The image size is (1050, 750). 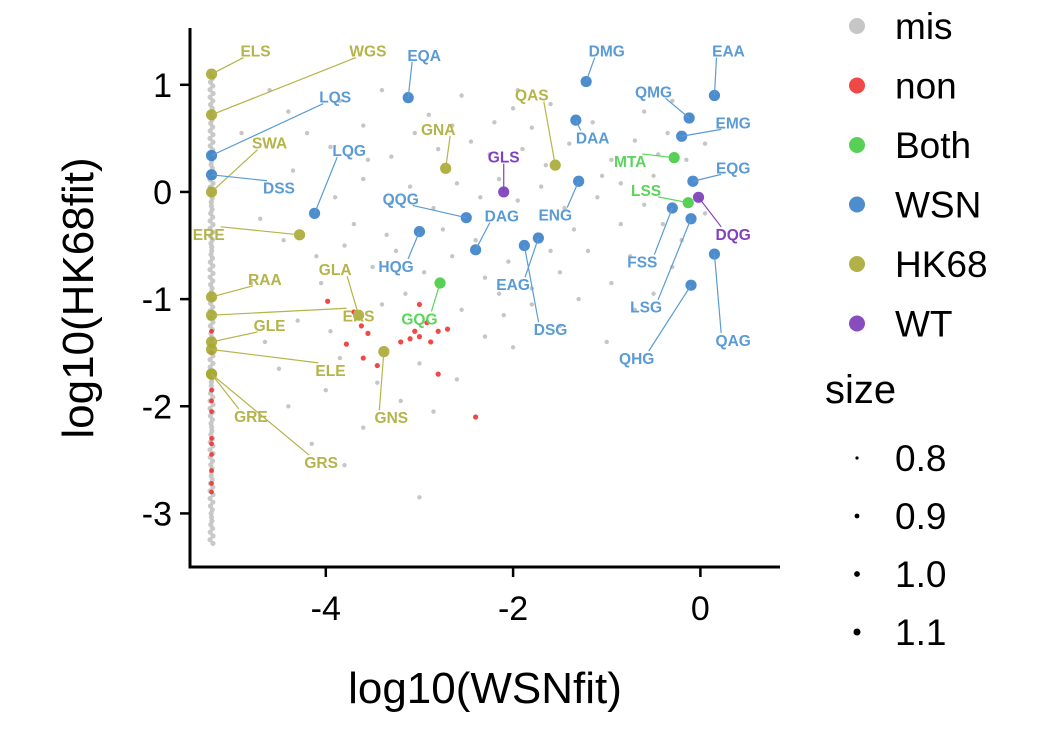 What do you see at coordinates (555, 216) in the screenshot?
I see `point-label: ENG` at bounding box center [555, 216].